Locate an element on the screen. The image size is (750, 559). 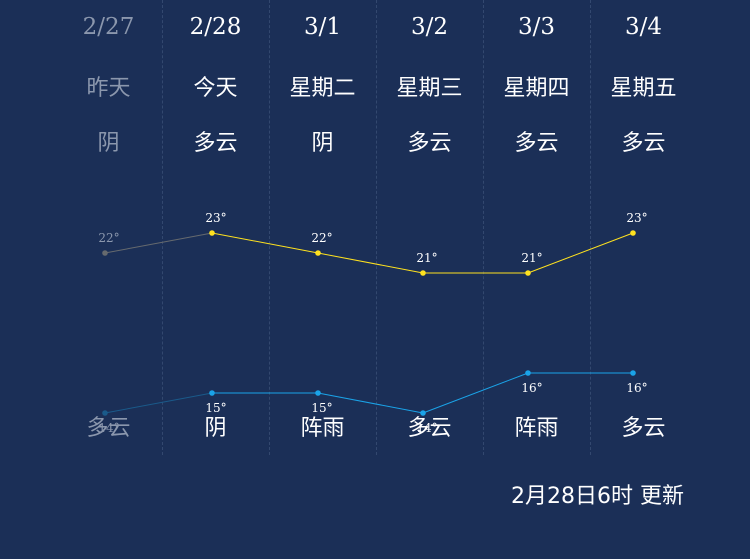
forecast-day-name: 星期三 is located at coordinates (429, 88).